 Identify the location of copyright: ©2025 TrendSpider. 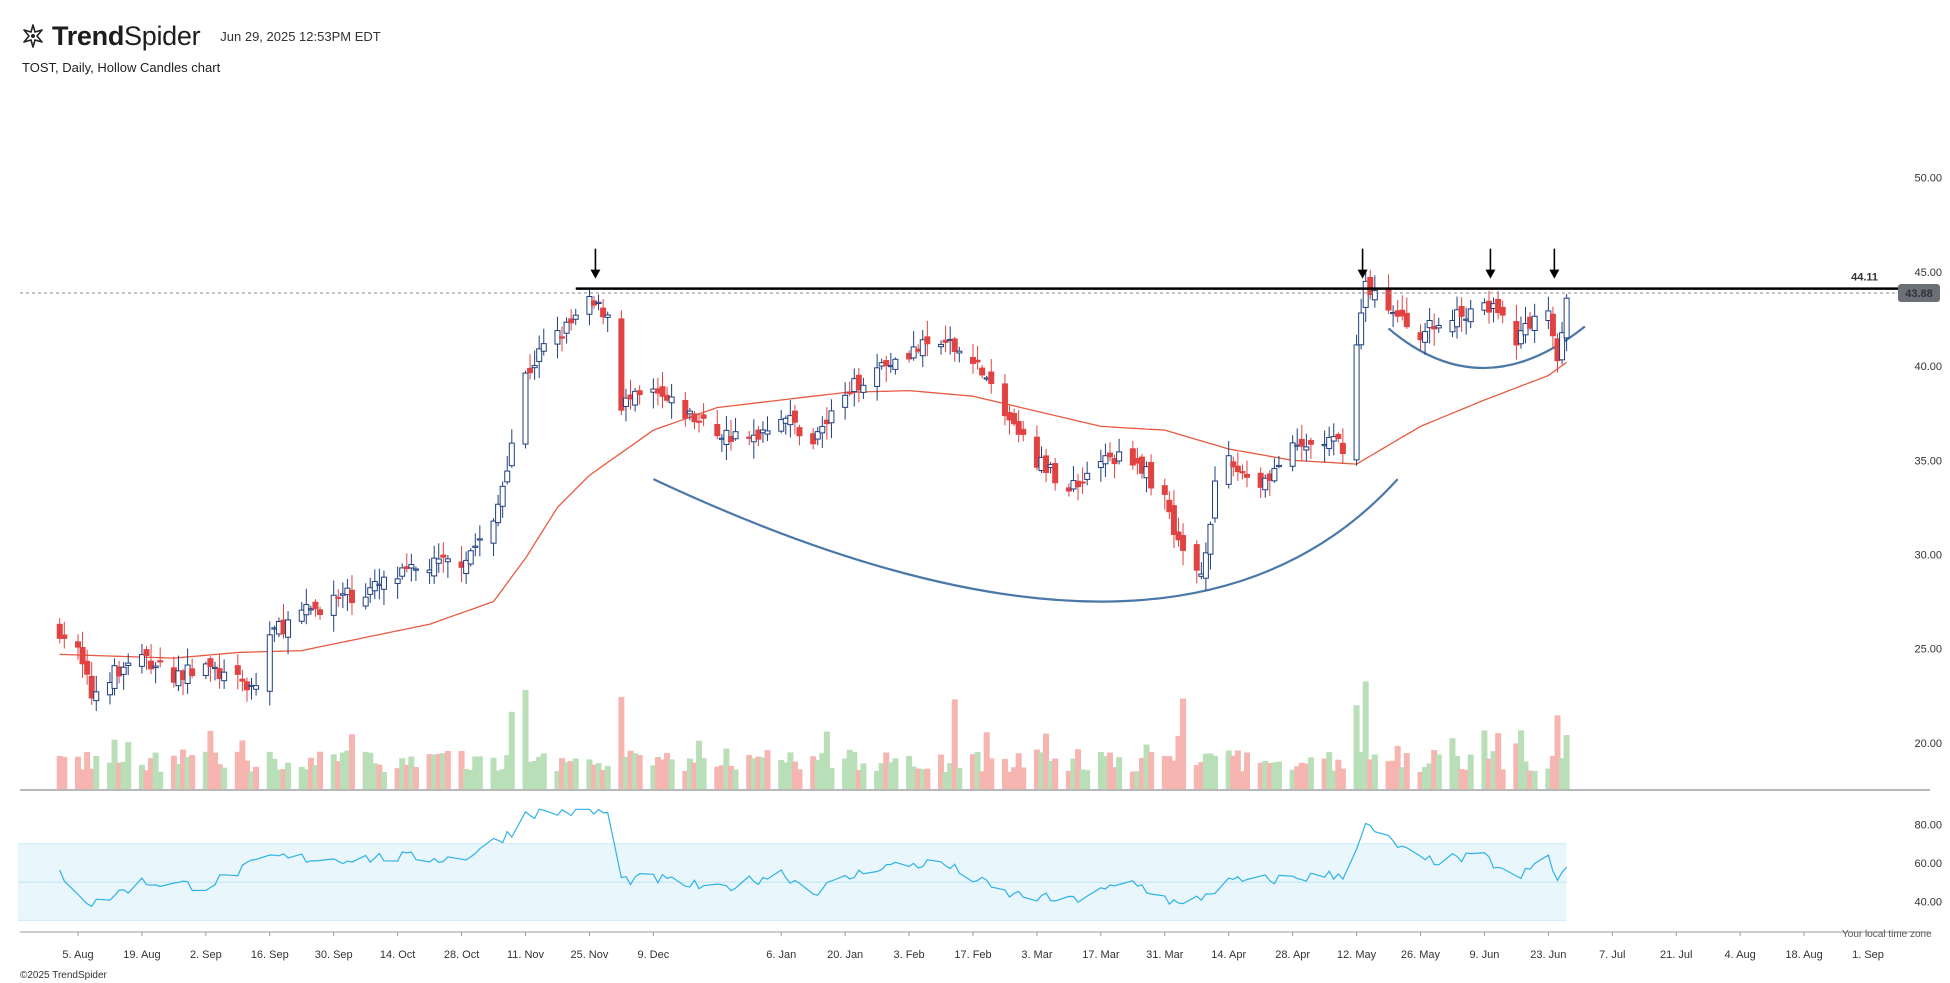
(63, 975).